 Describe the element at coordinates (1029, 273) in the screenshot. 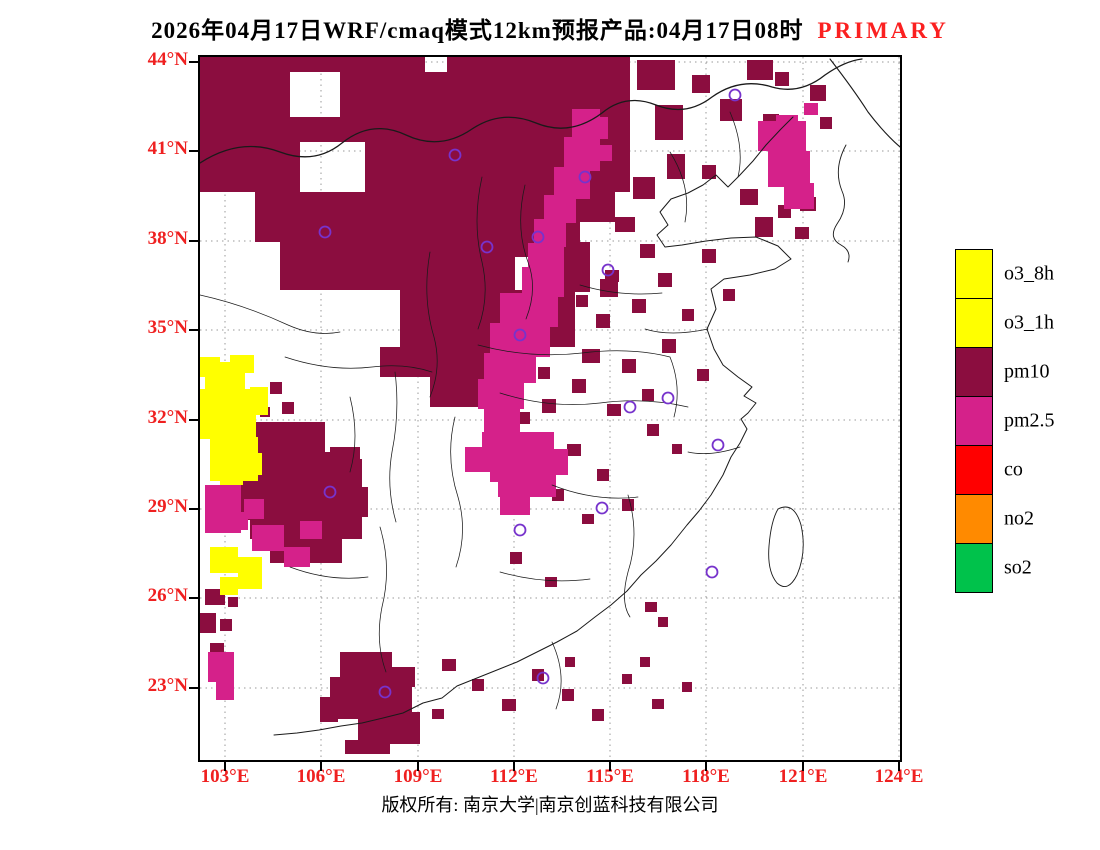

I see `legend-label: o3_8h` at that location.